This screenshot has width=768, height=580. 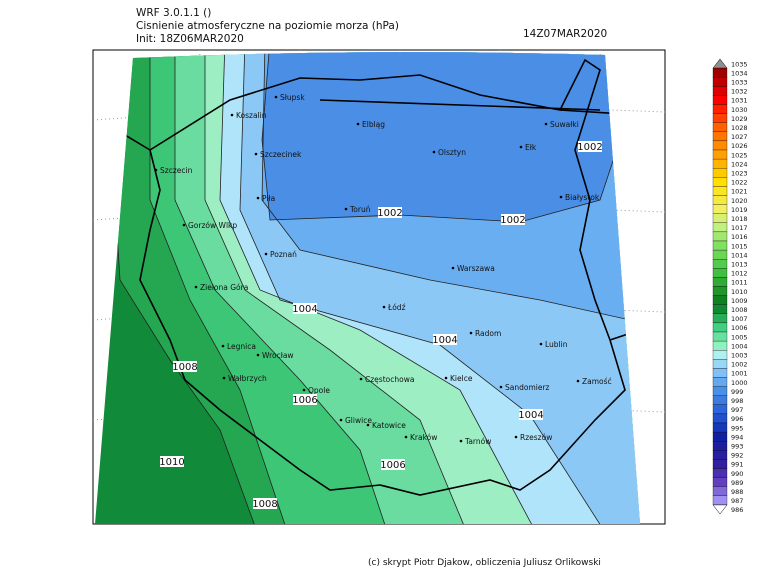 I want to click on city-label: Tarnów, so click(x=477, y=441).